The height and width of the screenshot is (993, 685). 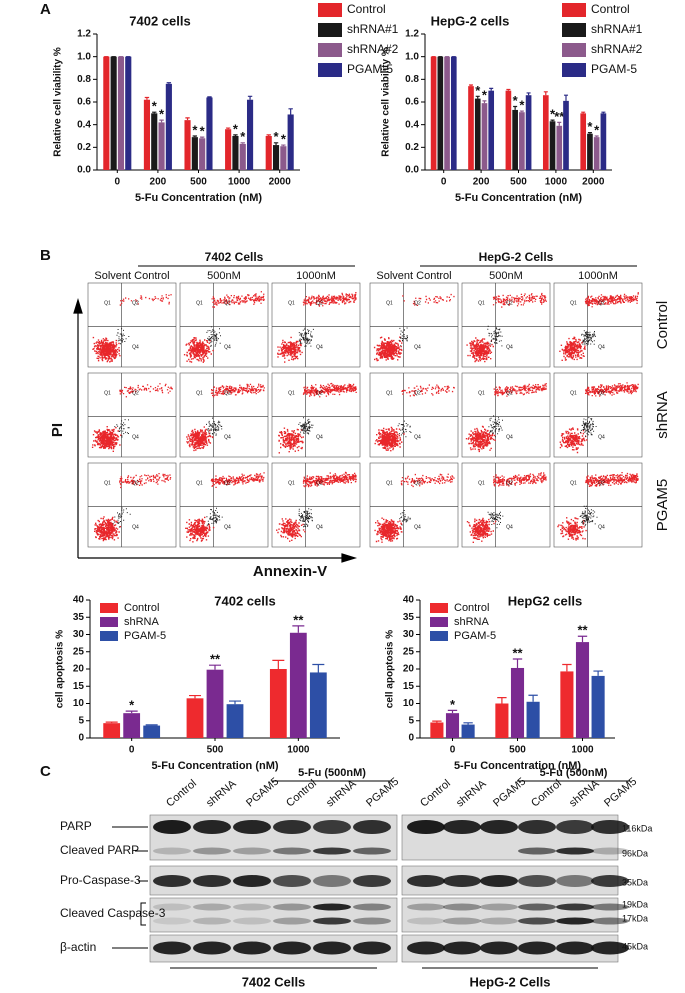 I want to click on x-tick-label: 200, so click(x=481, y=182).